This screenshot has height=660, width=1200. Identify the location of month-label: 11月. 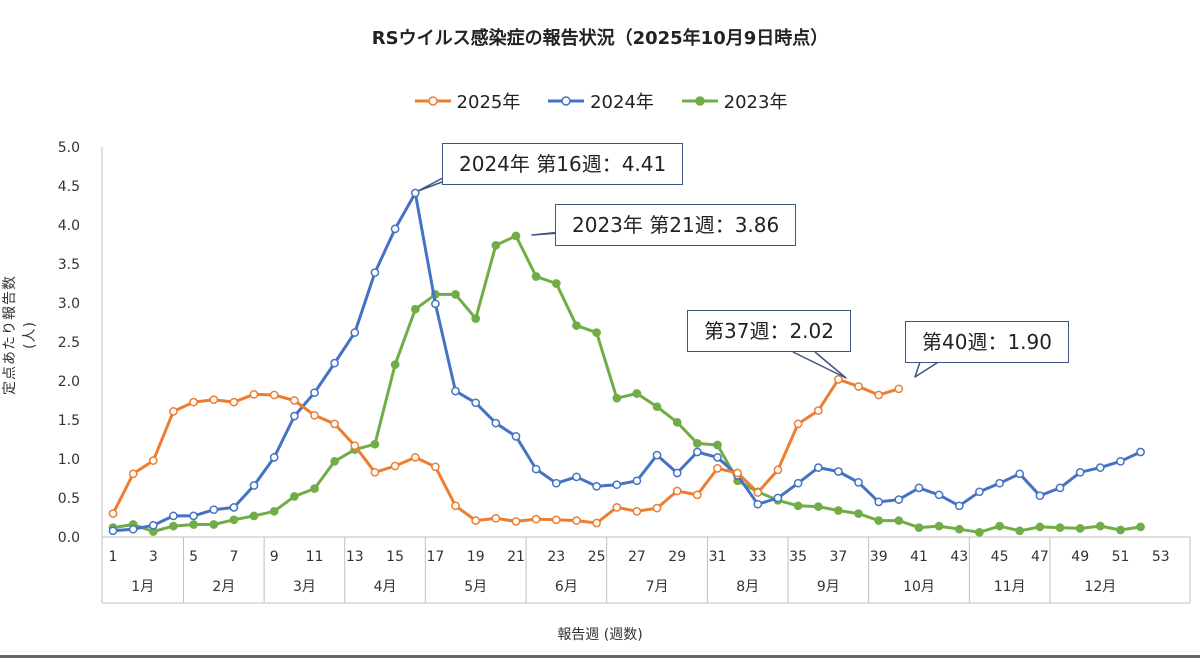
(1010, 587).